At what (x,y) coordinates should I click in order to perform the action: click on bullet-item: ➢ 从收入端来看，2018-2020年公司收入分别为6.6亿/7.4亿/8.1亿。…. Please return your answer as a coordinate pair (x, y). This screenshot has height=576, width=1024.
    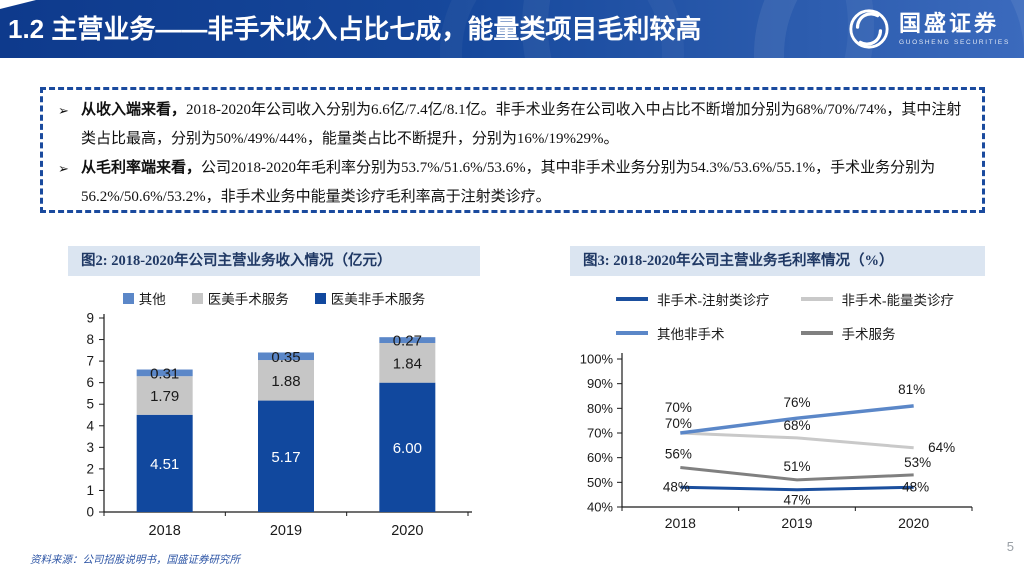
    Looking at the image, I should click on (510, 125).